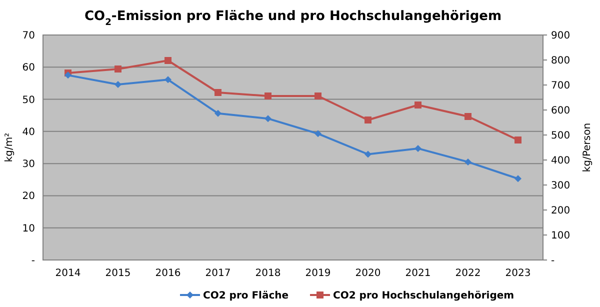  I want to click on legend-label: CO2 pro Hochschulangehörigem, so click(423, 296).